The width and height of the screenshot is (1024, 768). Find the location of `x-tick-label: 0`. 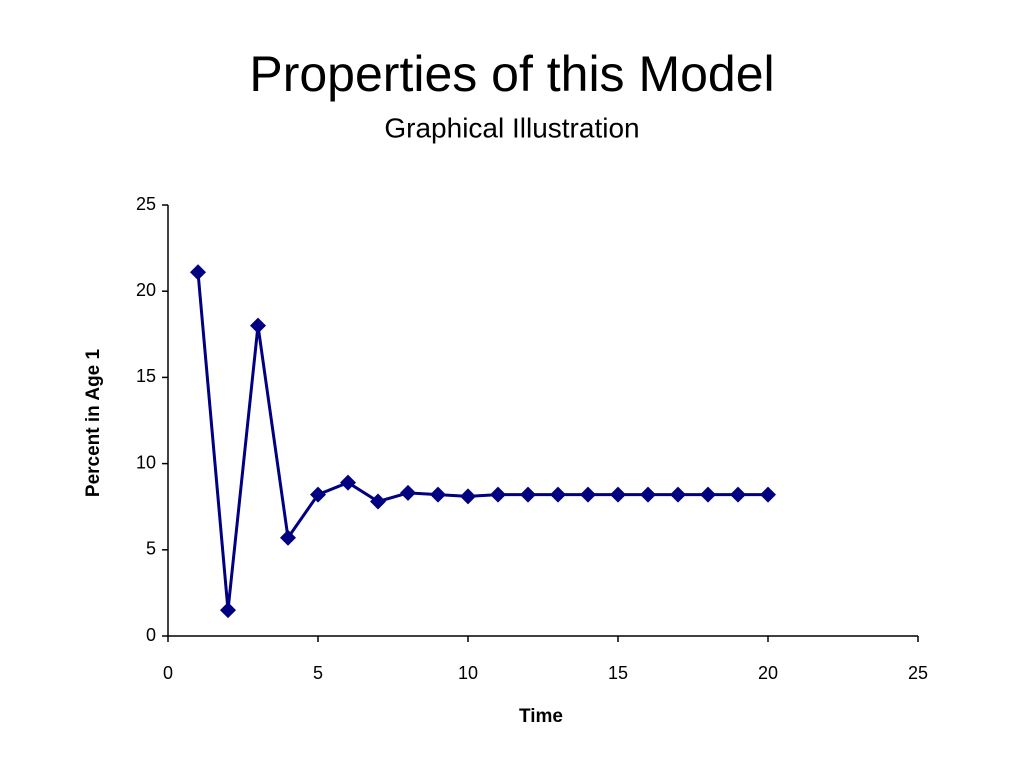

x-tick-label: 0 is located at coordinates (168, 673).